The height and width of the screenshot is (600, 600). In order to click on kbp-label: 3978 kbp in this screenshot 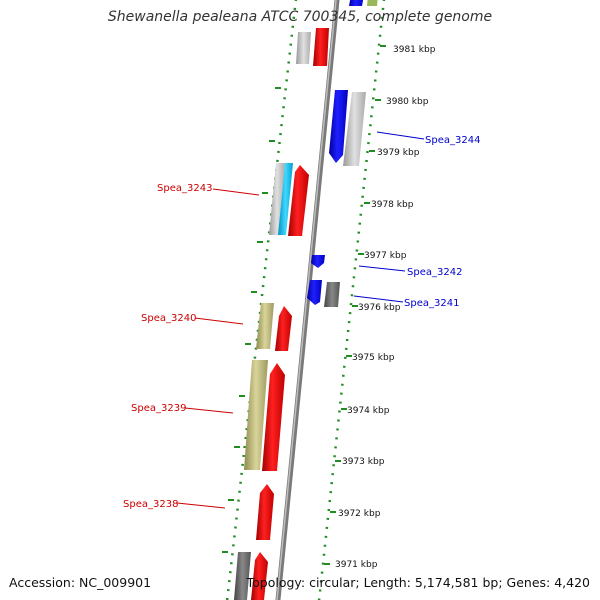, I will do `click(392, 205)`.